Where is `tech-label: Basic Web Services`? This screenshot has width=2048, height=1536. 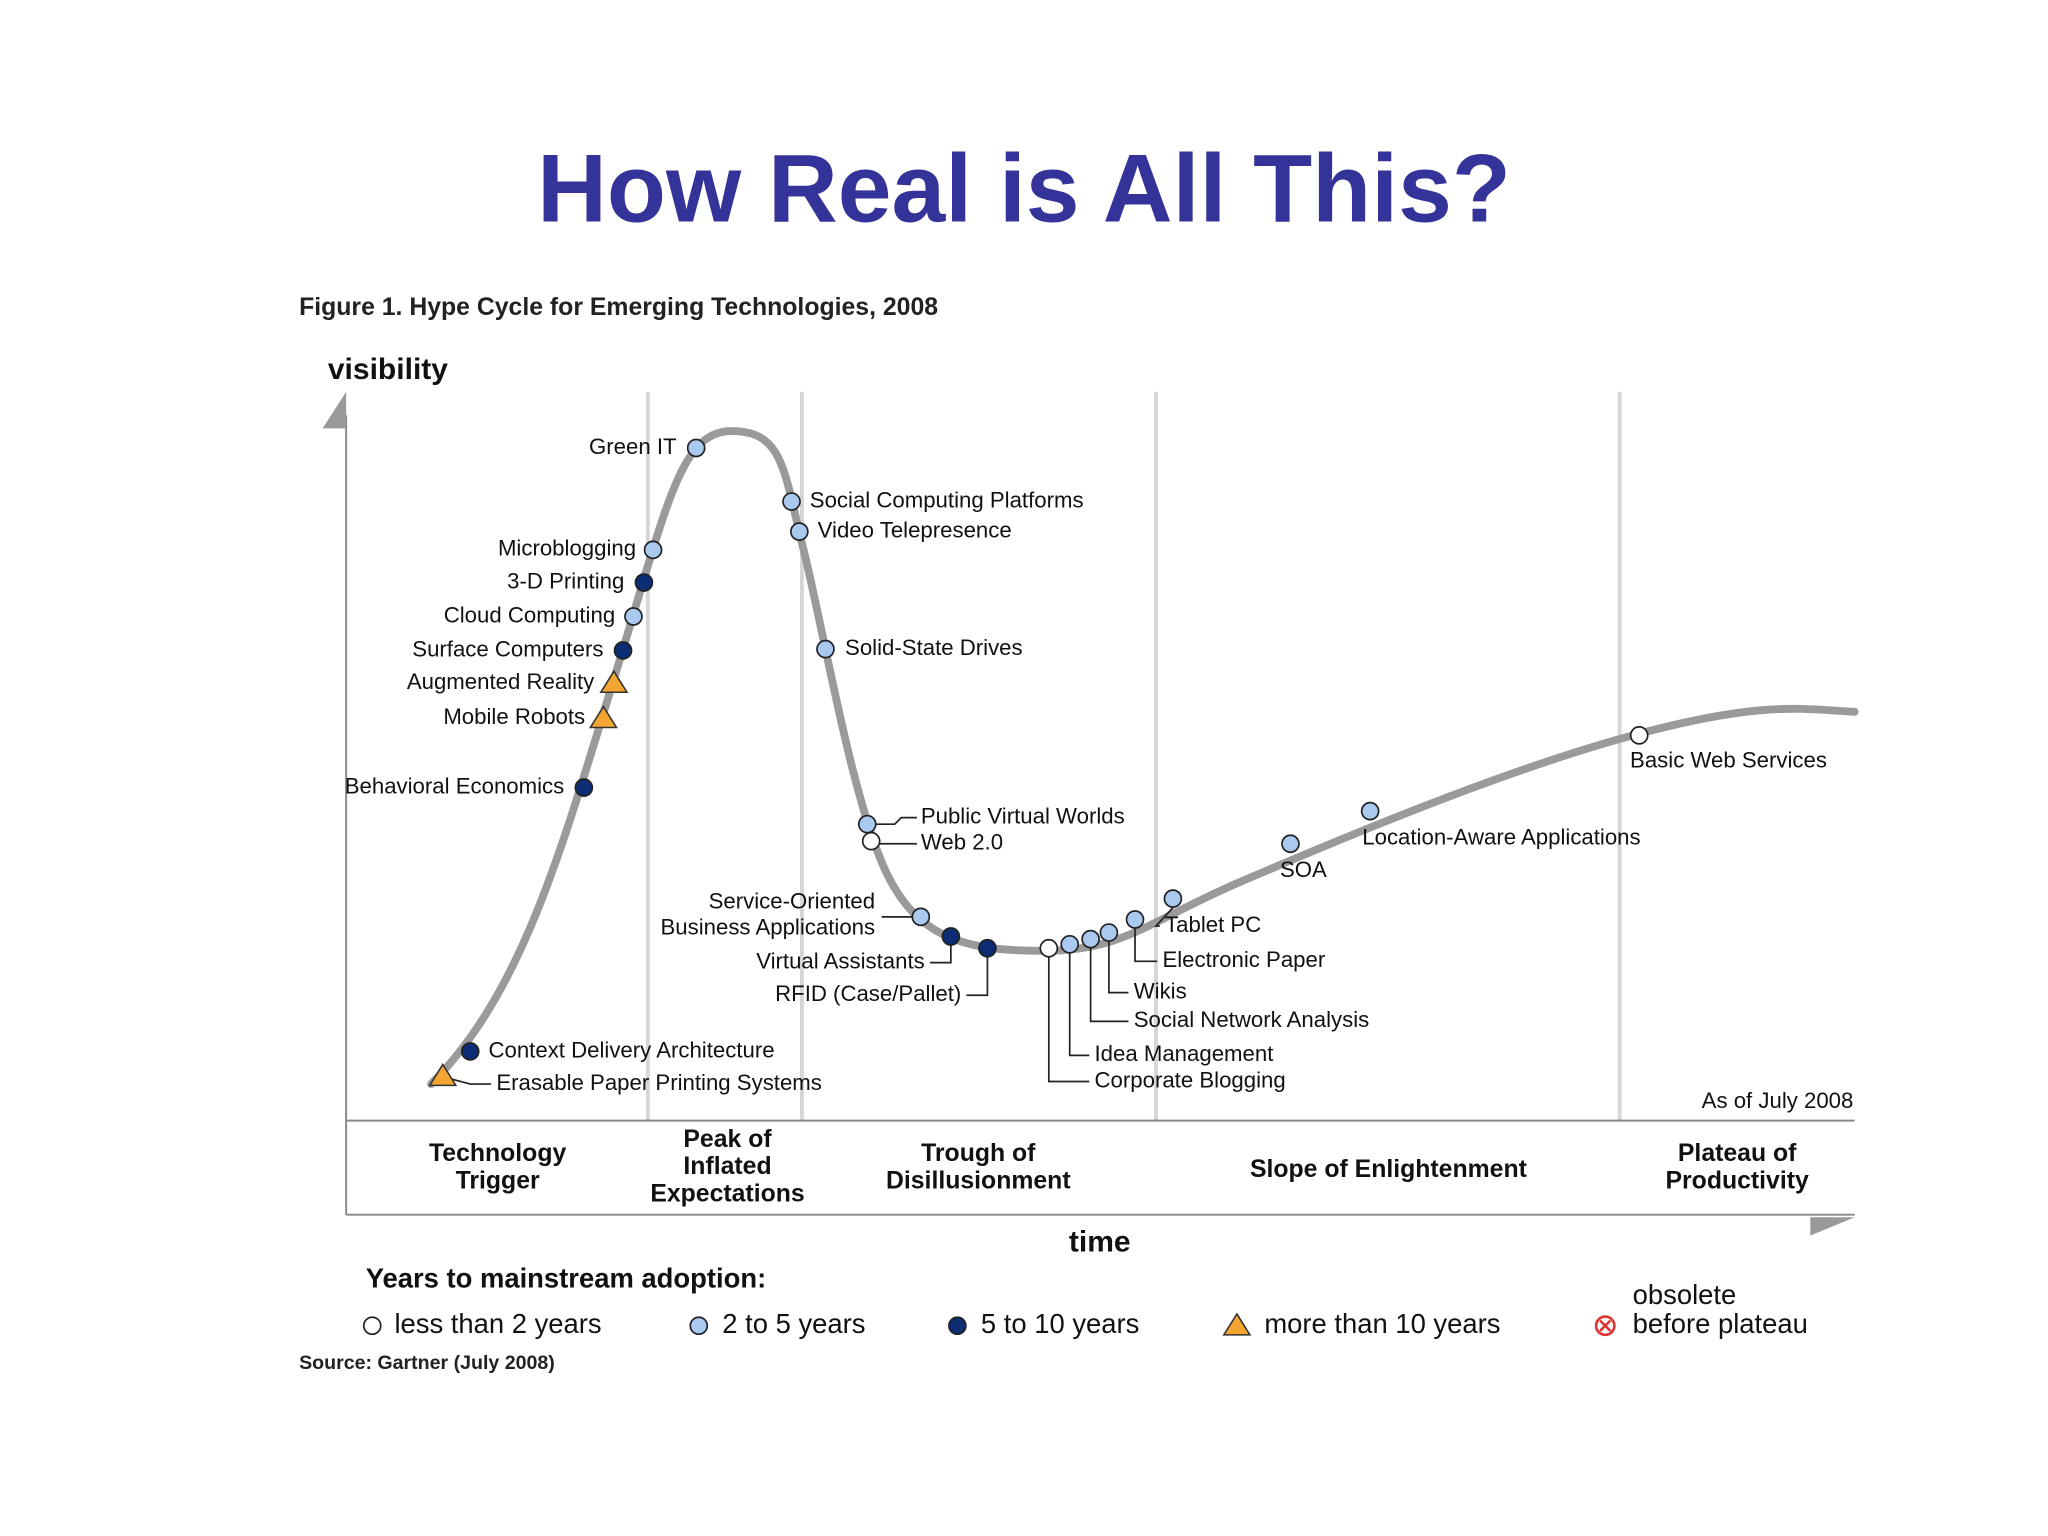 tech-label: Basic Web Services is located at coordinates (1728, 759).